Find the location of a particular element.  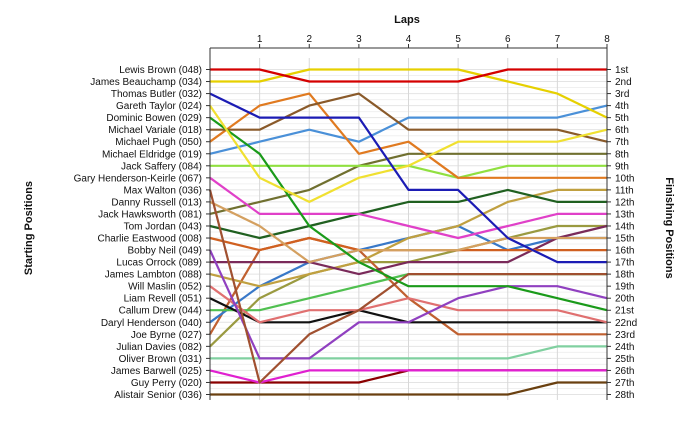

finishing-position-label: 14th is located at coordinates (624, 226).